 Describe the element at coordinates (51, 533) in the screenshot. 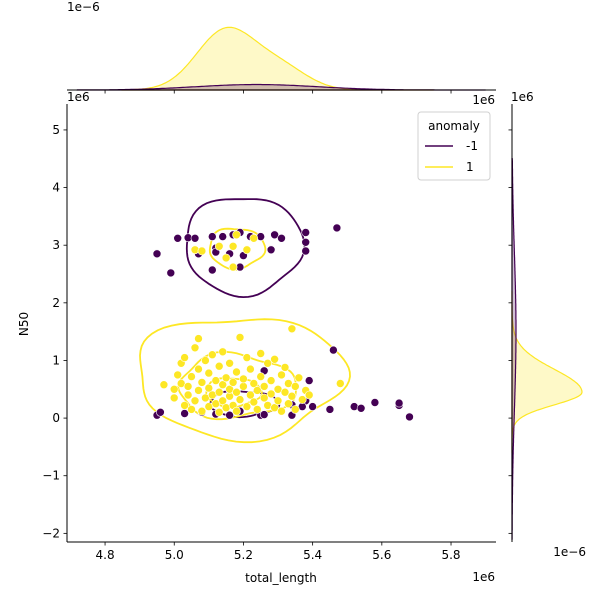

I see `y-tick-label: −2` at that location.